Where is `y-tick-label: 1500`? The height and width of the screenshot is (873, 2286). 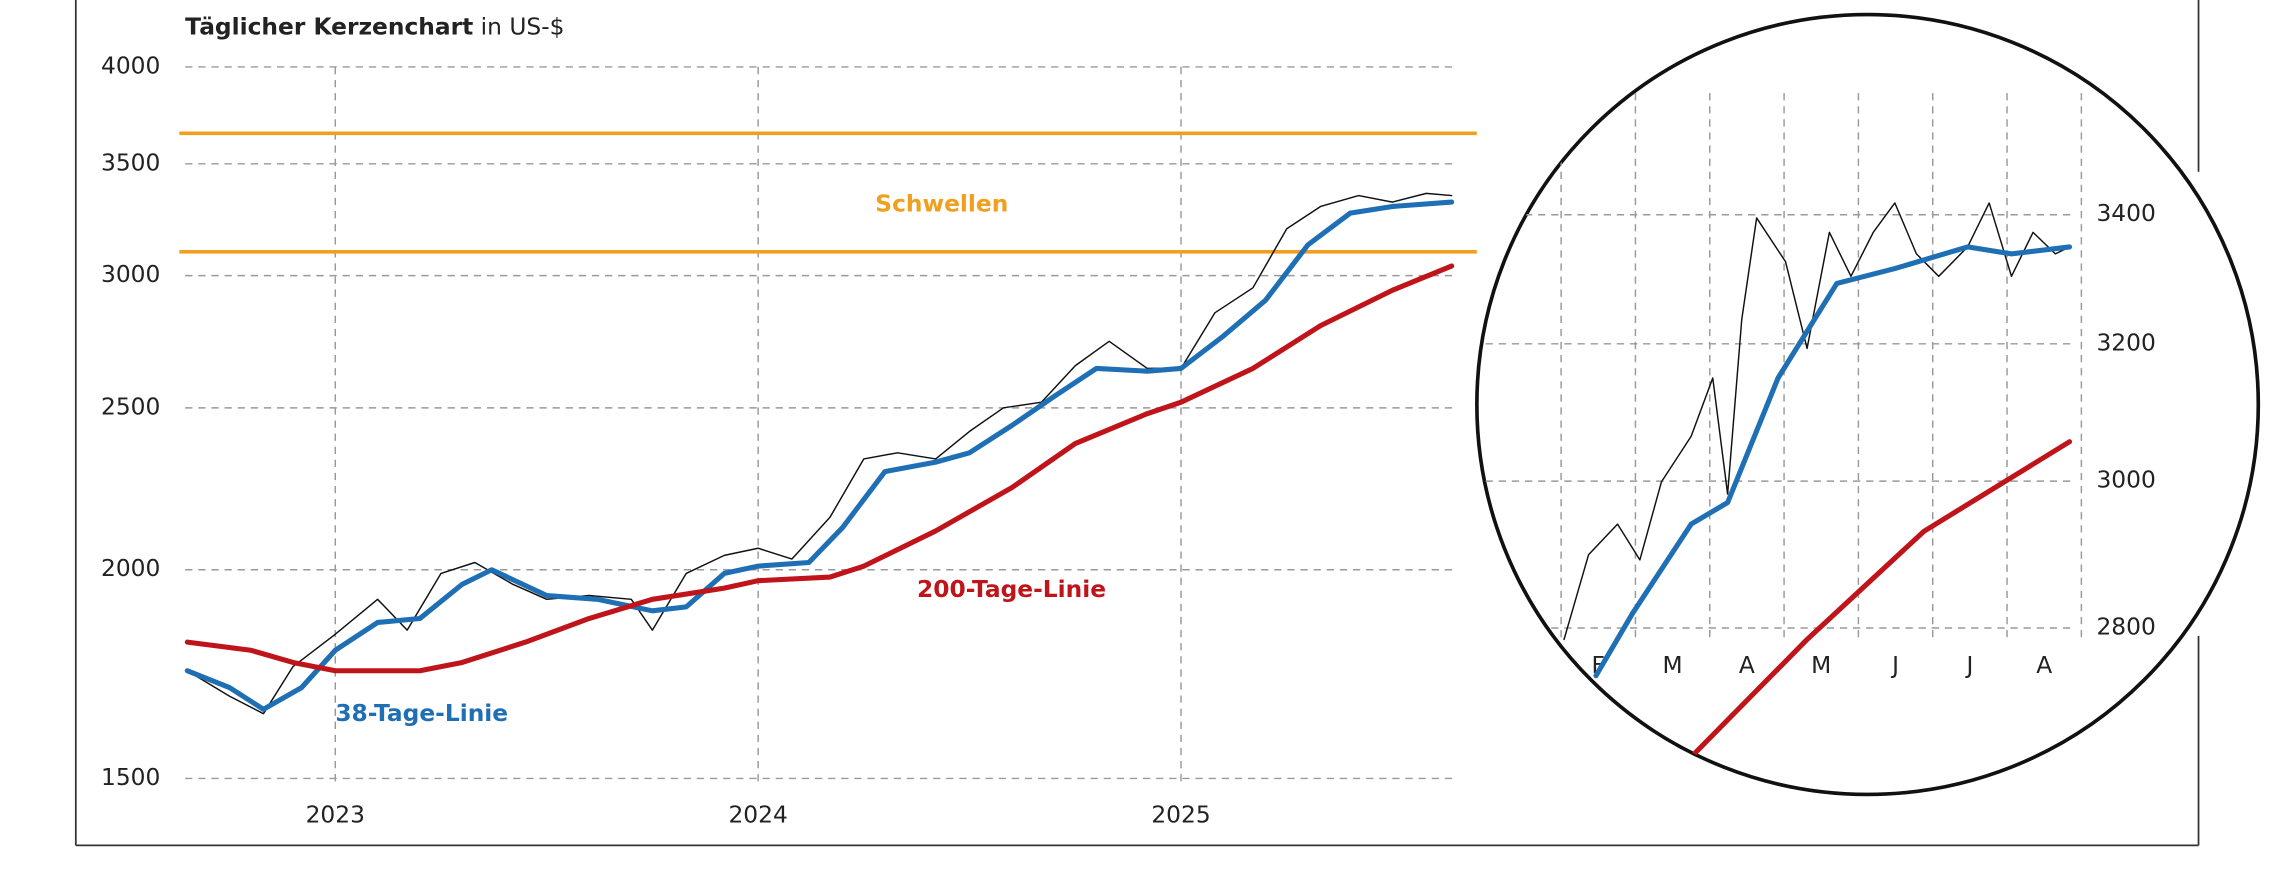
y-tick-label: 1500 is located at coordinates (130, 777).